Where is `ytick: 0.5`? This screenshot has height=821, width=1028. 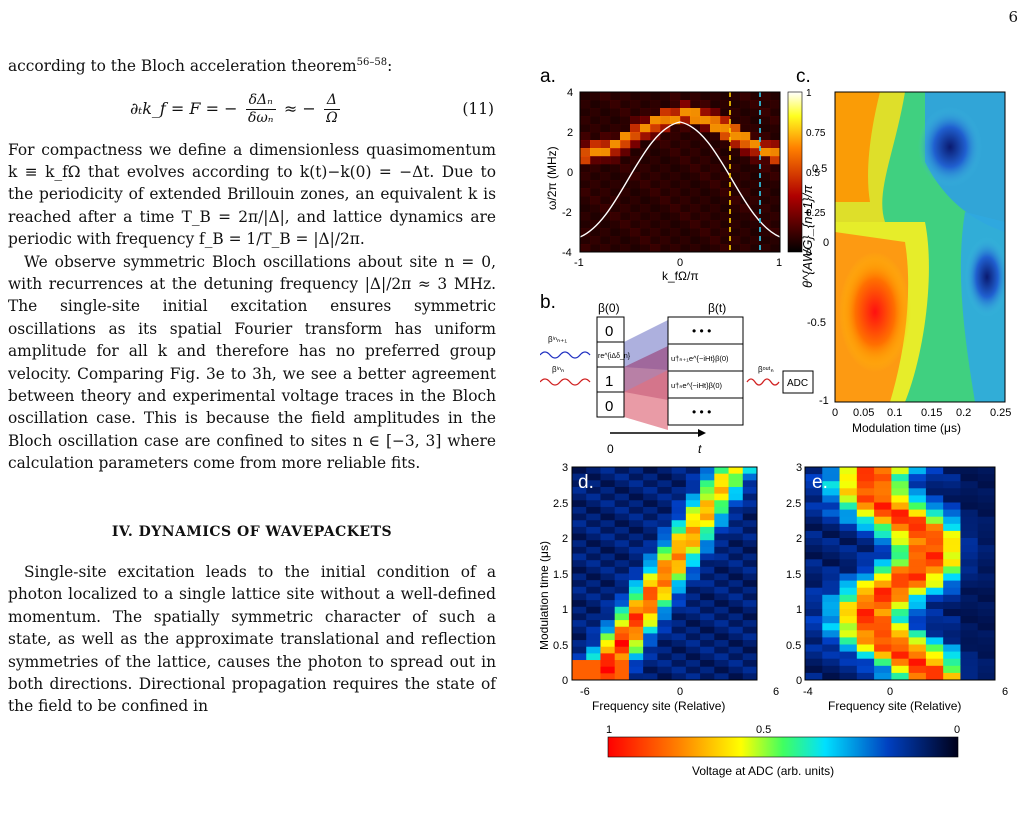
ytick: 0.5 is located at coordinates (819, 169).